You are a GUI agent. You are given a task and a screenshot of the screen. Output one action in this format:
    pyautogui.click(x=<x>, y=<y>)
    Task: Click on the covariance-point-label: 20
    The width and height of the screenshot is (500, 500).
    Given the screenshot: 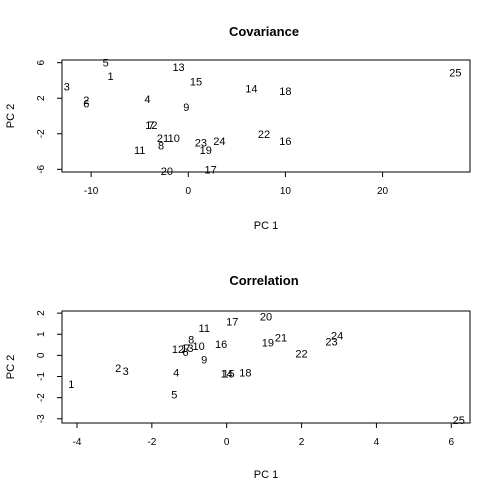 What is the action you would take?
    pyautogui.click(x=167, y=172)
    